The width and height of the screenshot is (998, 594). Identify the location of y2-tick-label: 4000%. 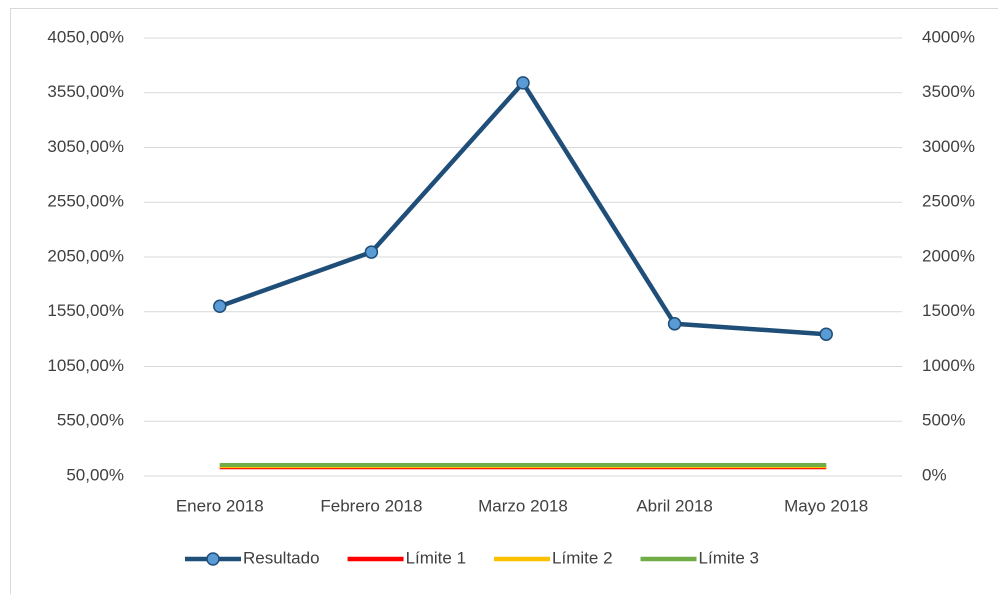
(948, 36).